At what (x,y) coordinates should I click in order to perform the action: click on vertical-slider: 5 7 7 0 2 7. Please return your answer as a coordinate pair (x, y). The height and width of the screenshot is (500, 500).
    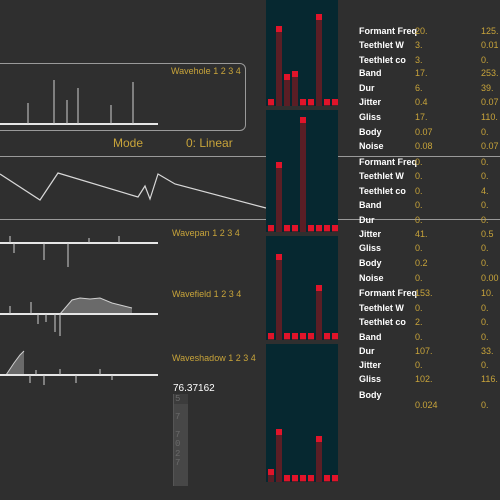
    Looking at the image, I should click on (180, 440).